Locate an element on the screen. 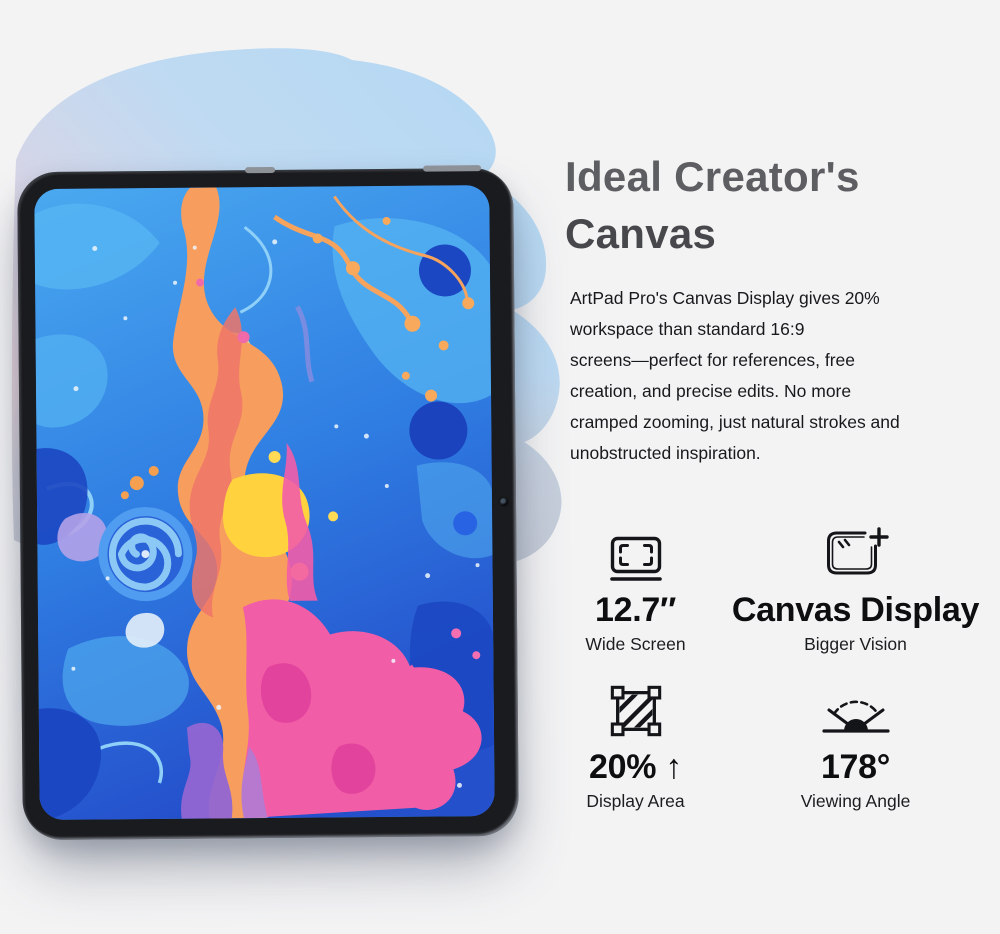 The image size is (1000, 934). title-line-1: Ideal Creator's is located at coordinates (712, 176).